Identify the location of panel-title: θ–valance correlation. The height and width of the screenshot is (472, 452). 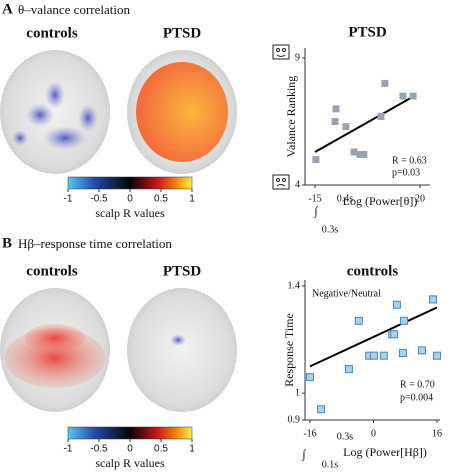
(74, 9).